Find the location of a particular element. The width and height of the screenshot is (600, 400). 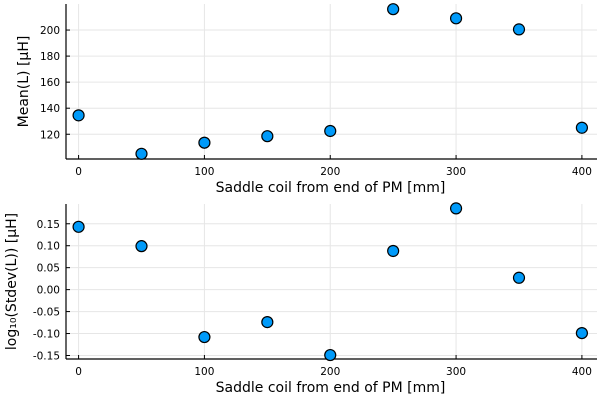

y-tick-label: -0.15 is located at coordinates (46, 356).